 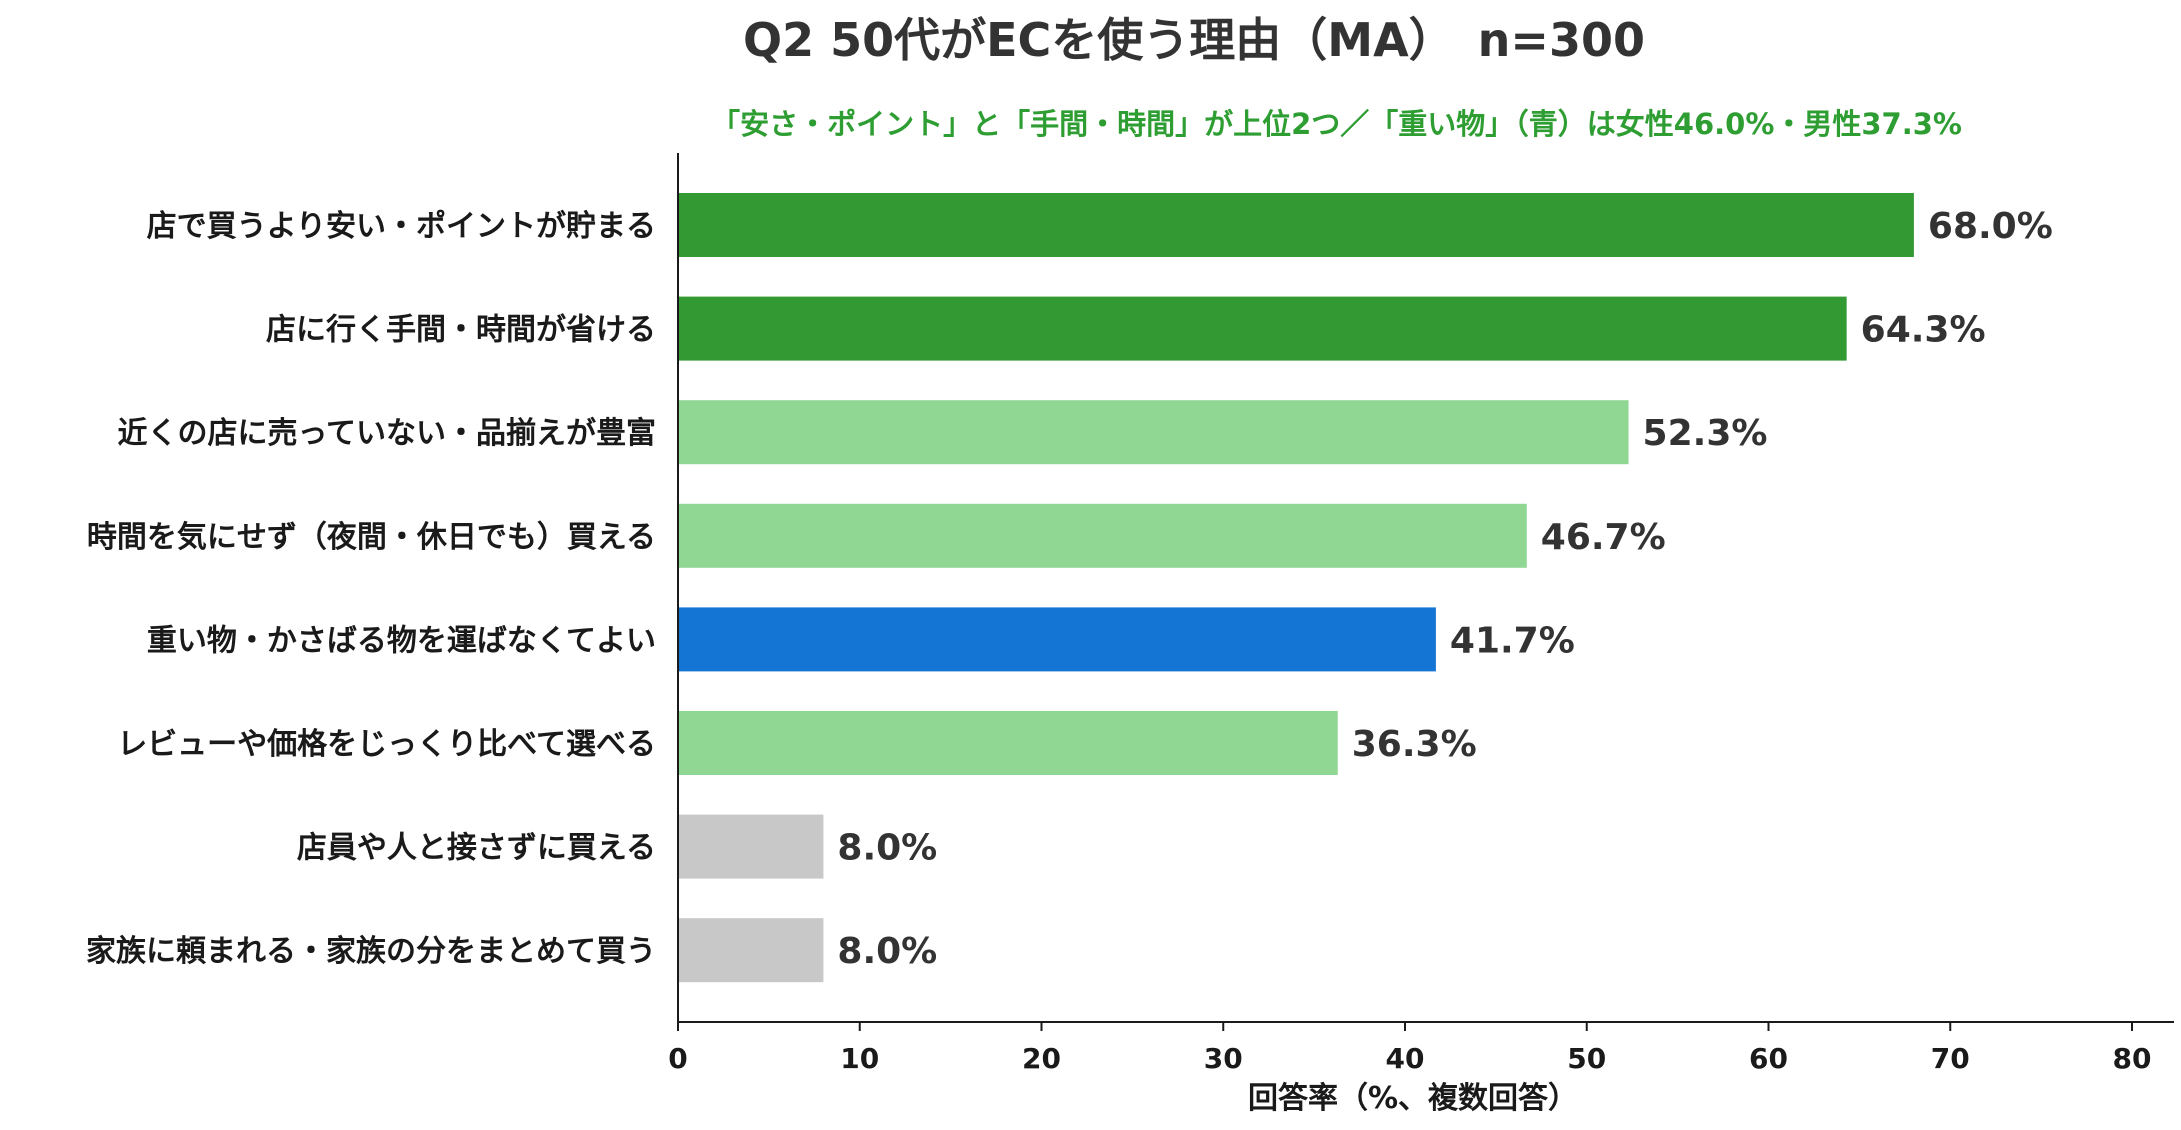 I want to click on x-ticks-group: 0 10 20 30 40 50 60 70 80, so click(x=1409, y=1048).